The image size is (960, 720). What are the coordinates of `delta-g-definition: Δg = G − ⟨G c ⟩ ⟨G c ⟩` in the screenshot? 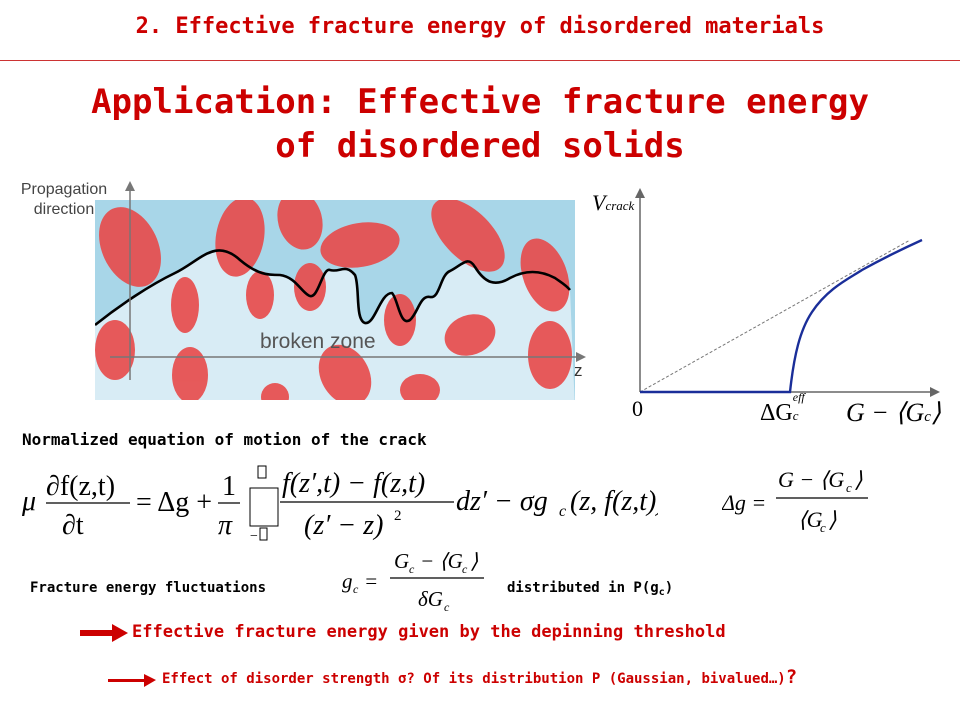 It's located at (806, 502).